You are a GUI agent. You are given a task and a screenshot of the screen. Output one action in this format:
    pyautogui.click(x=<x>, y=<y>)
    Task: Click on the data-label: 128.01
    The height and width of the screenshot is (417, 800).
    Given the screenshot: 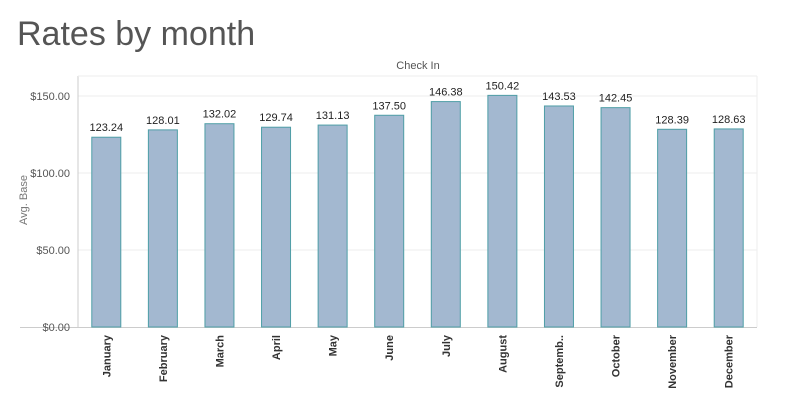 What is the action you would take?
    pyautogui.click(x=163, y=121)
    